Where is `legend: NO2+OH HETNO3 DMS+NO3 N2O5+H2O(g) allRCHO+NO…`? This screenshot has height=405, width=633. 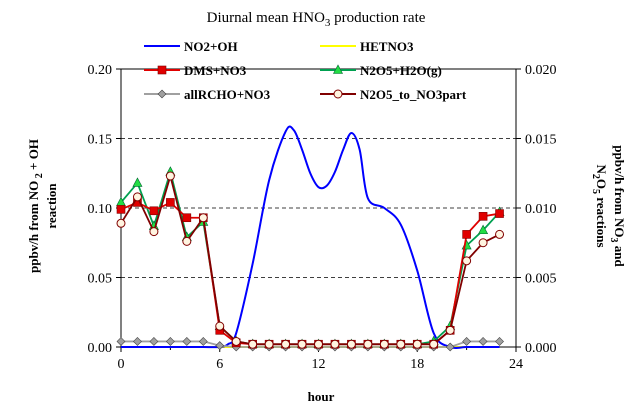 legend: NO2+OH HETNO3 DMS+NO3 N2O5+H2O(g) allRCHO+NO… is located at coordinates (305, 70).